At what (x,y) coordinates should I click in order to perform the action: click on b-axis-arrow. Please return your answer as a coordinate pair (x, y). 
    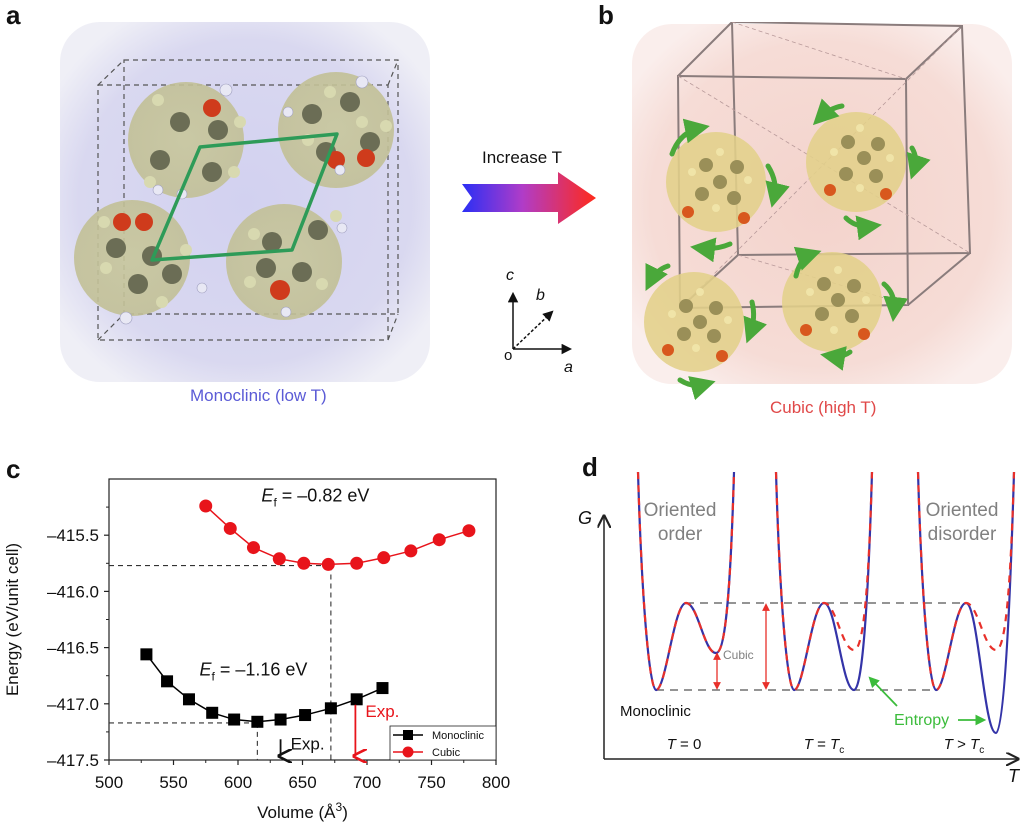
    Looking at the image, I should click on (533, 330).